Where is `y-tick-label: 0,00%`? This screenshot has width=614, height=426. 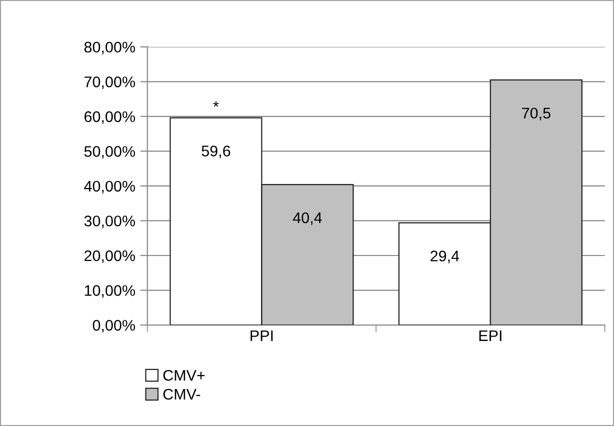 y-tick-label: 0,00% is located at coordinates (114, 326).